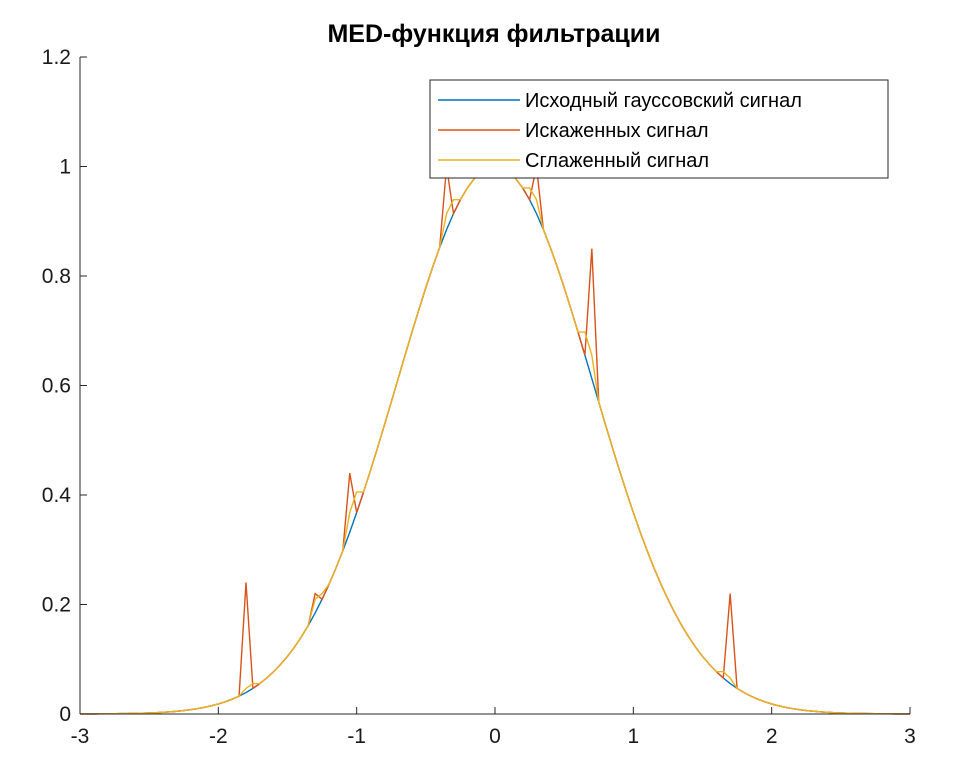 Image resolution: width=958 pixels, height=770 pixels. What do you see at coordinates (663, 101) in the screenshot?
I see `legend-label-0: Исходный гауссовский сигнал` at bounding box center [663, 101].